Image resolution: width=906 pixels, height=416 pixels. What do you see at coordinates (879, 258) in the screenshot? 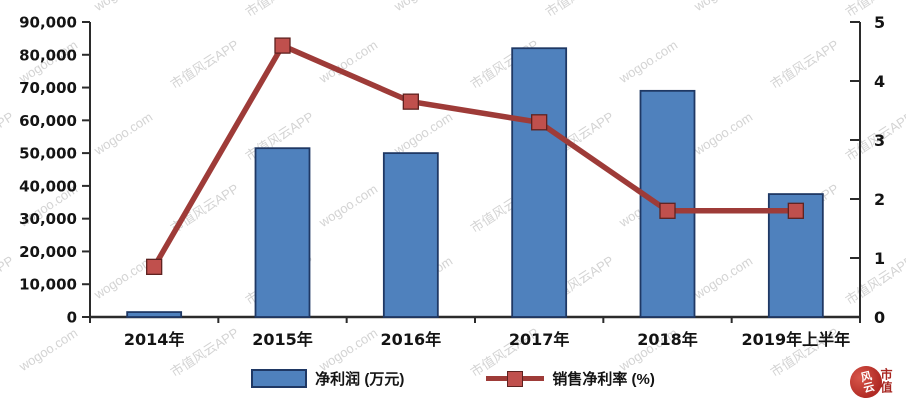
I see `y-axis-right-label: 1` at bounding box center [879, 258].